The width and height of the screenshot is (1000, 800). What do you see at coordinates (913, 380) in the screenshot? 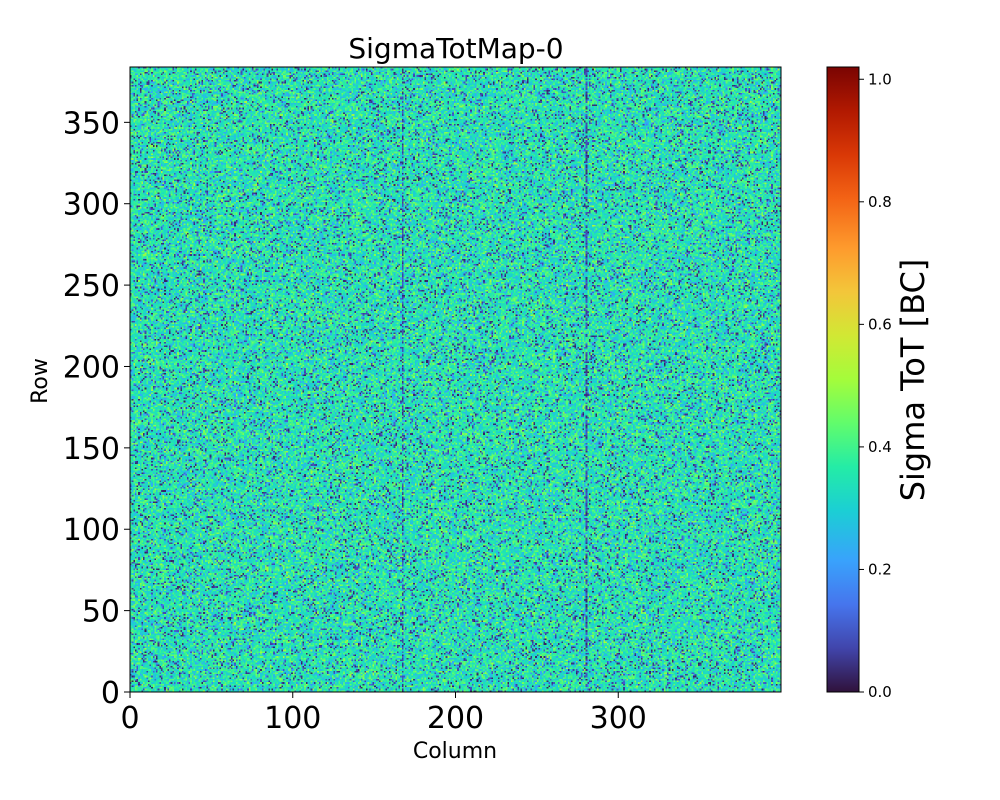
I see `colorbar-label: Sigma ToT [BC]` at bounding box center [913, 380].